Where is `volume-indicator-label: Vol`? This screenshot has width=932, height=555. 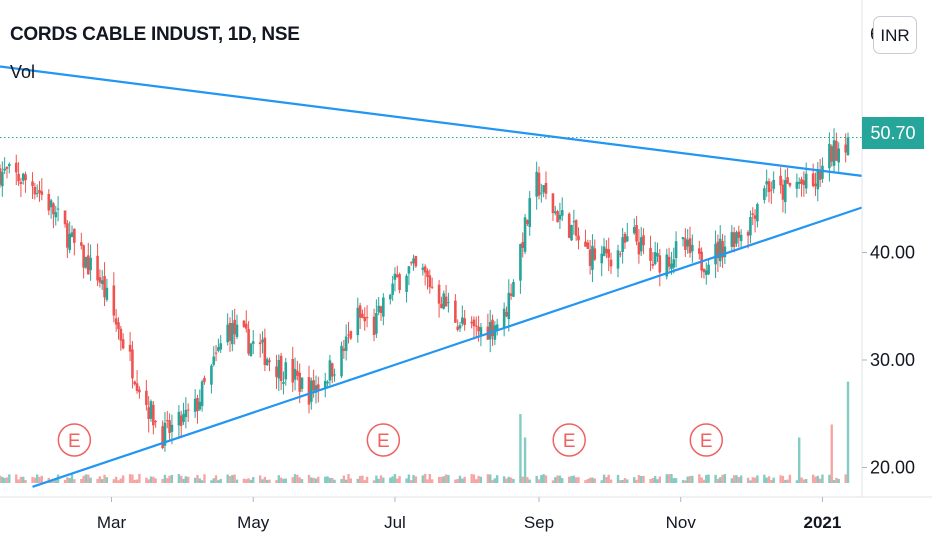 volume-indicator-label: Vol is located at coordinates (23, 72).